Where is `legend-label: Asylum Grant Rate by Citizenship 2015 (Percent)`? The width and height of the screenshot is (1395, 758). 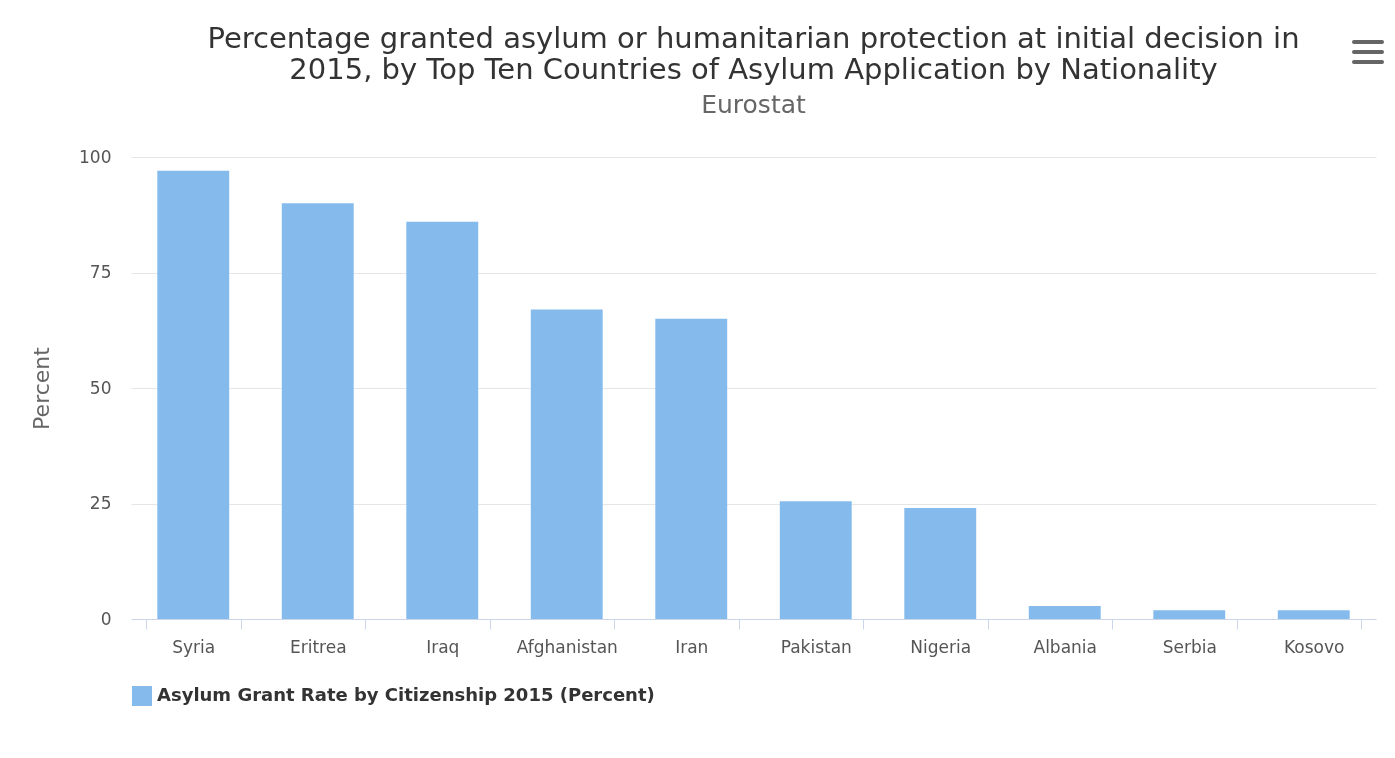 legend-label: Asylum Grant Rate by Citizenship 2015 (Percent) is located at coordinates (406, 694).